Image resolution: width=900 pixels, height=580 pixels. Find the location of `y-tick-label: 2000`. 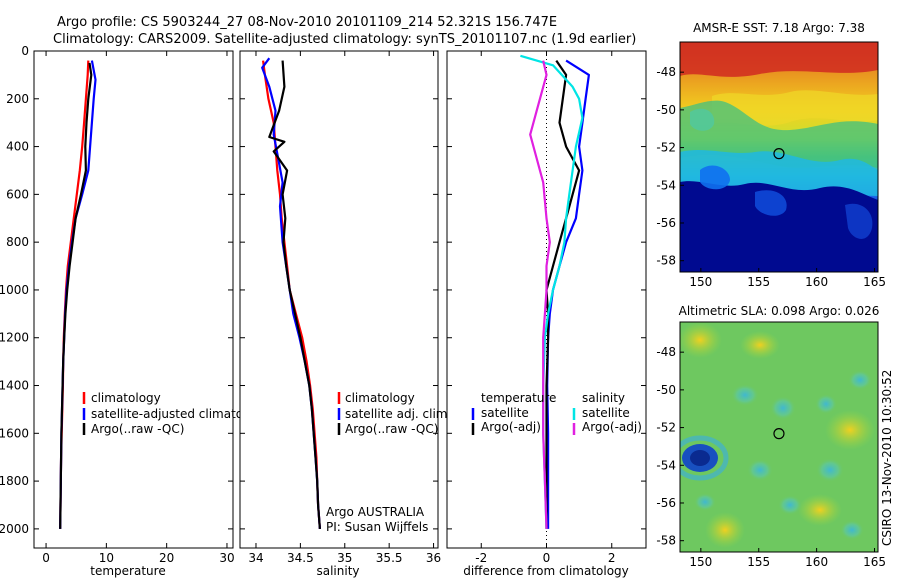

y-tick-label: 2000 is located at coordinates (14, 529).